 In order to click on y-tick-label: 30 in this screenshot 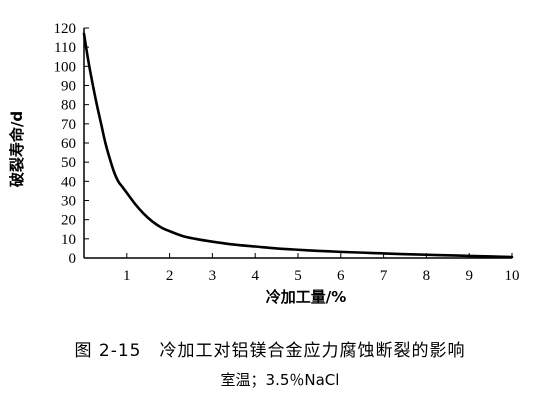, I will do `click(68, 202)`.